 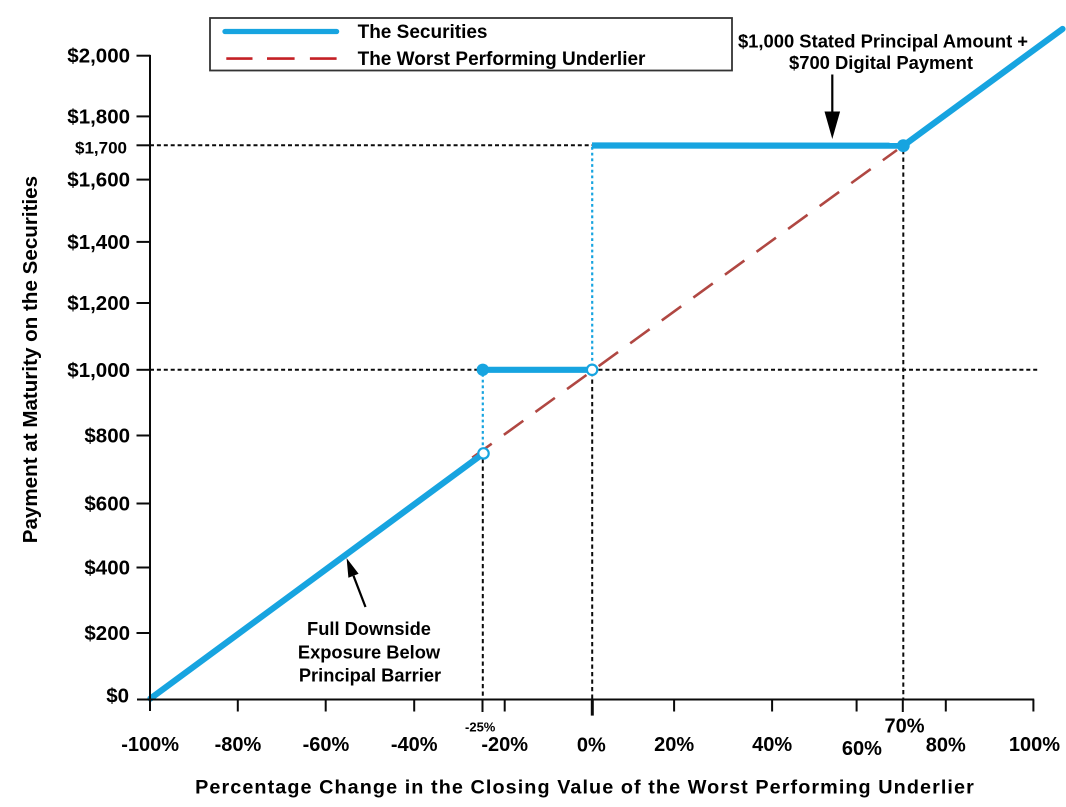 What do you see at coordinates (772, 745) in the screenshot?
I see `svg-text: 40%` at bounding box center [772, 745].